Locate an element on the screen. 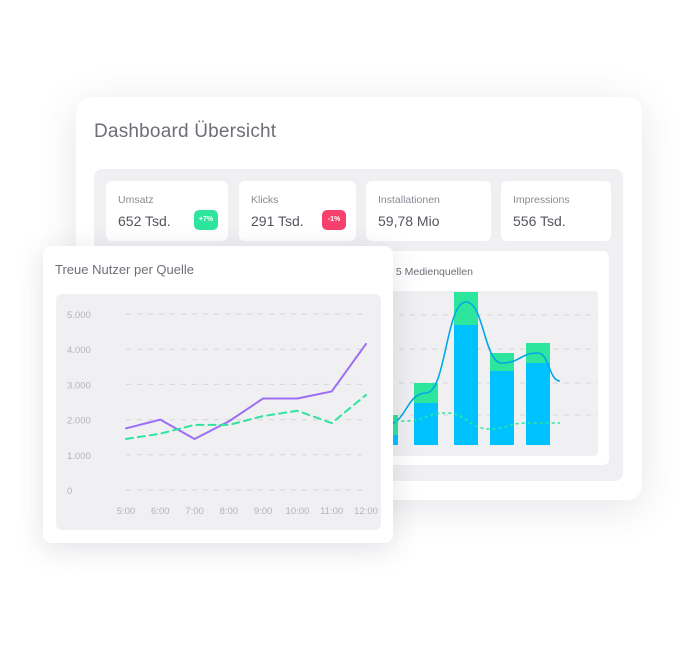  media-chart-plot is located at coordinates (481, 373).